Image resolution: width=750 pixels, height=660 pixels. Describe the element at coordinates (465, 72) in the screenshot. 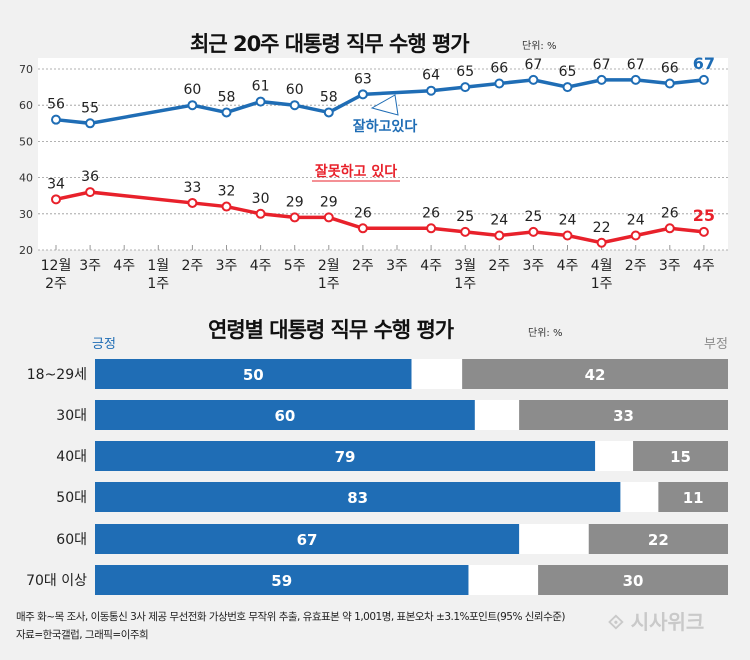

I see `data-label: 65` at that location.